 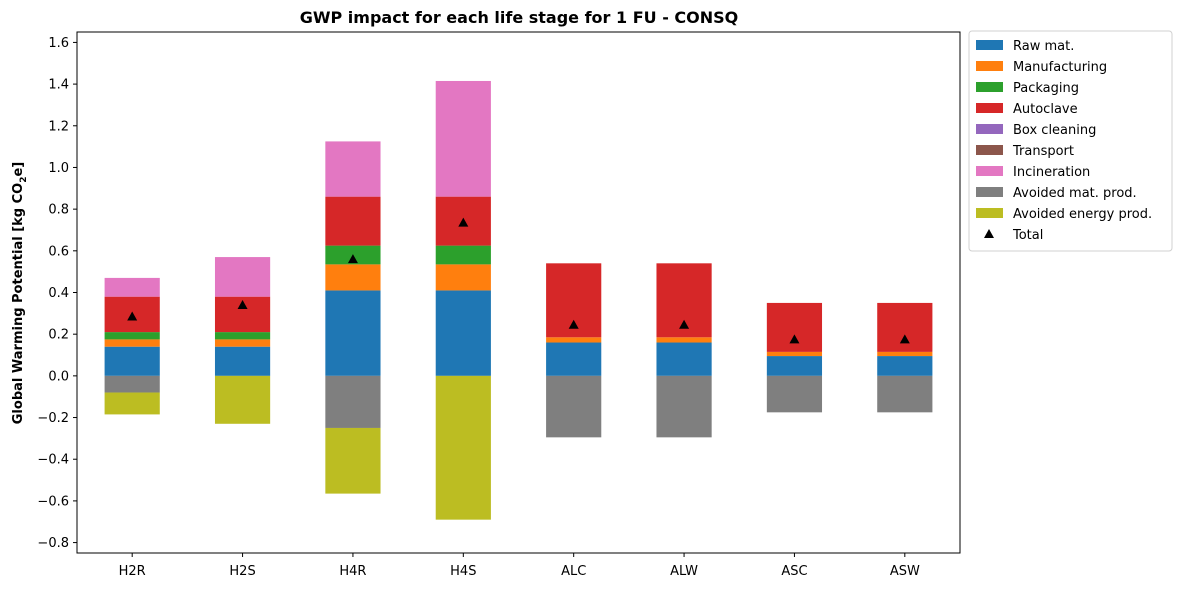 I want to click on bar-segment-asc-raw-mat, so click(x=794, y=366).